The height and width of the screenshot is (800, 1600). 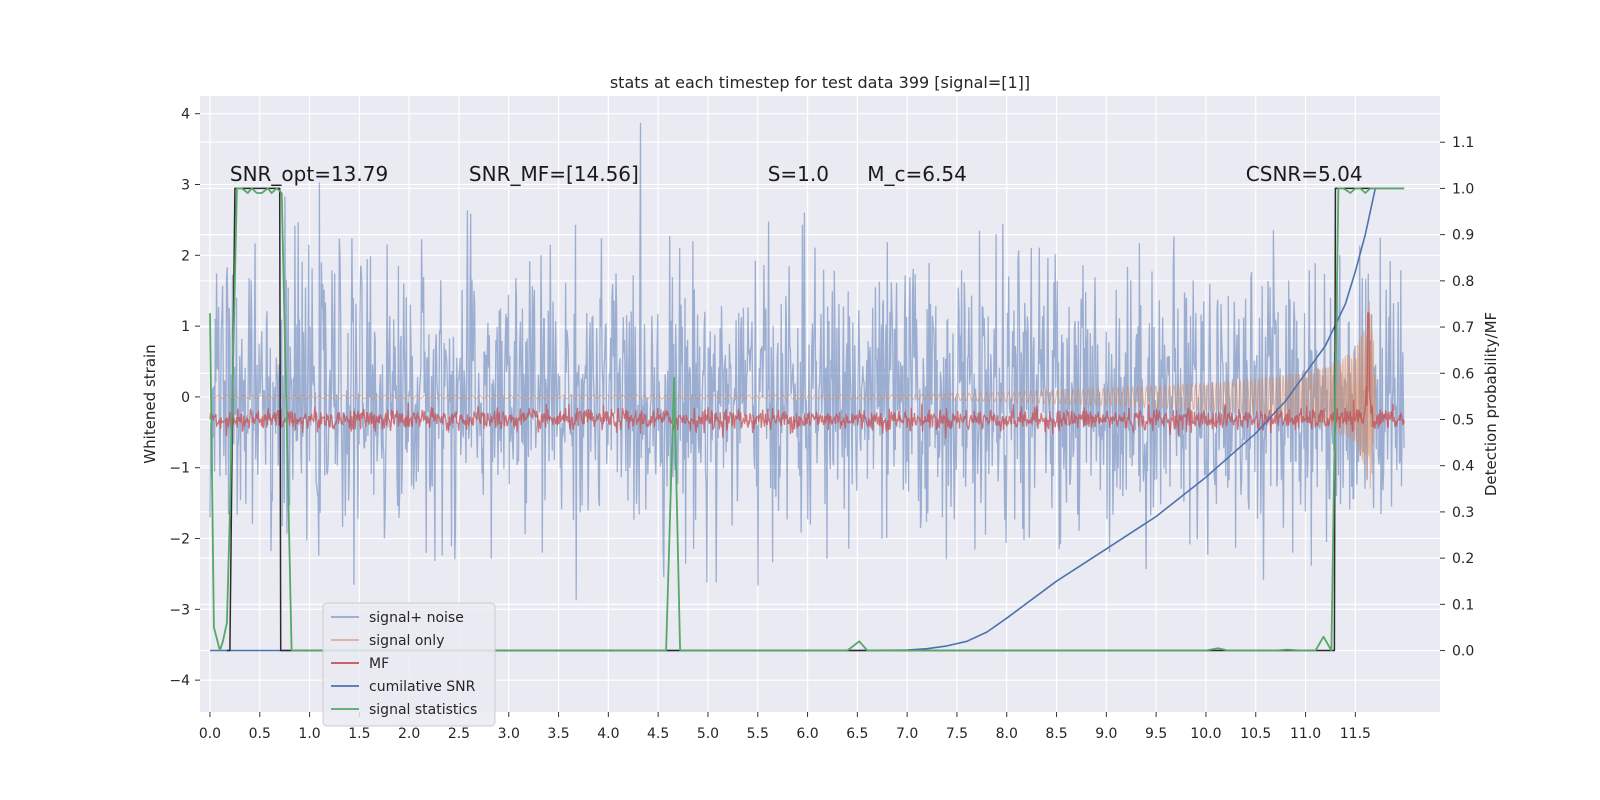 I want to click on x-tick-label: 1.0, so click(x=309, y=734).